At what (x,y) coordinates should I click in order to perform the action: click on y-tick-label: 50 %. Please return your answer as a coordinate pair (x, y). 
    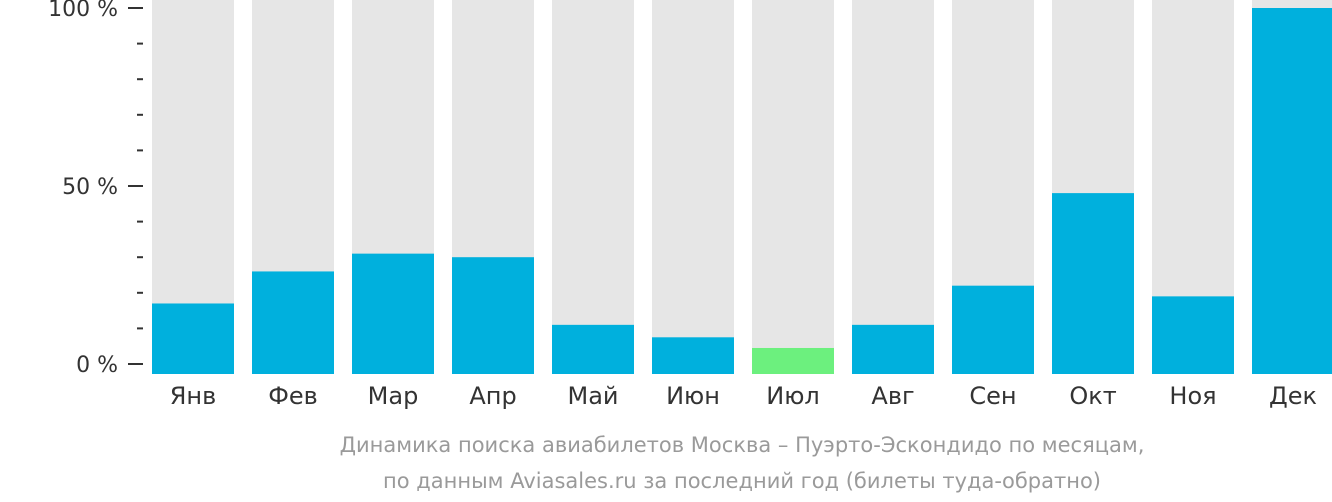
    Looking at the image, I should click on (90, 187).